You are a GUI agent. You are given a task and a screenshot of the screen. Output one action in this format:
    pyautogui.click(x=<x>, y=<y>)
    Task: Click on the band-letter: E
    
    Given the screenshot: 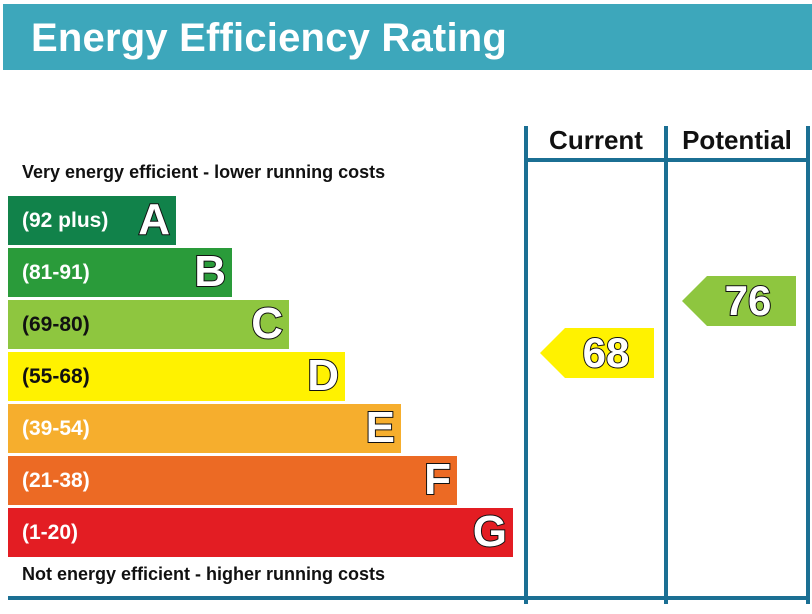 What is the action you would take?
    pyautogui.click(x=380, y=427)
    